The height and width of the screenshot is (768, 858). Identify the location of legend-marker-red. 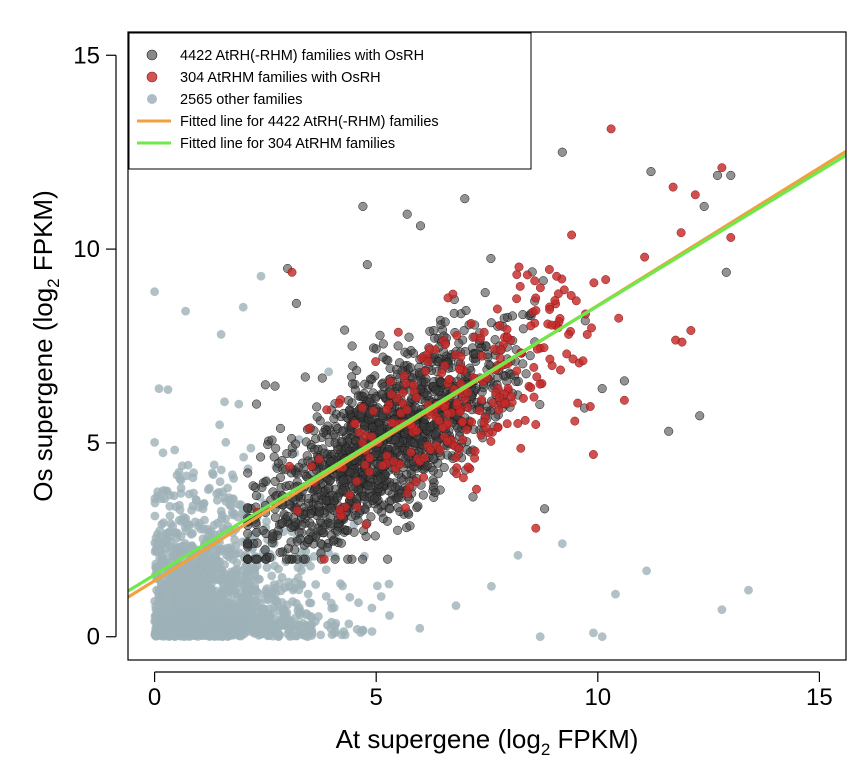
(152, 77).